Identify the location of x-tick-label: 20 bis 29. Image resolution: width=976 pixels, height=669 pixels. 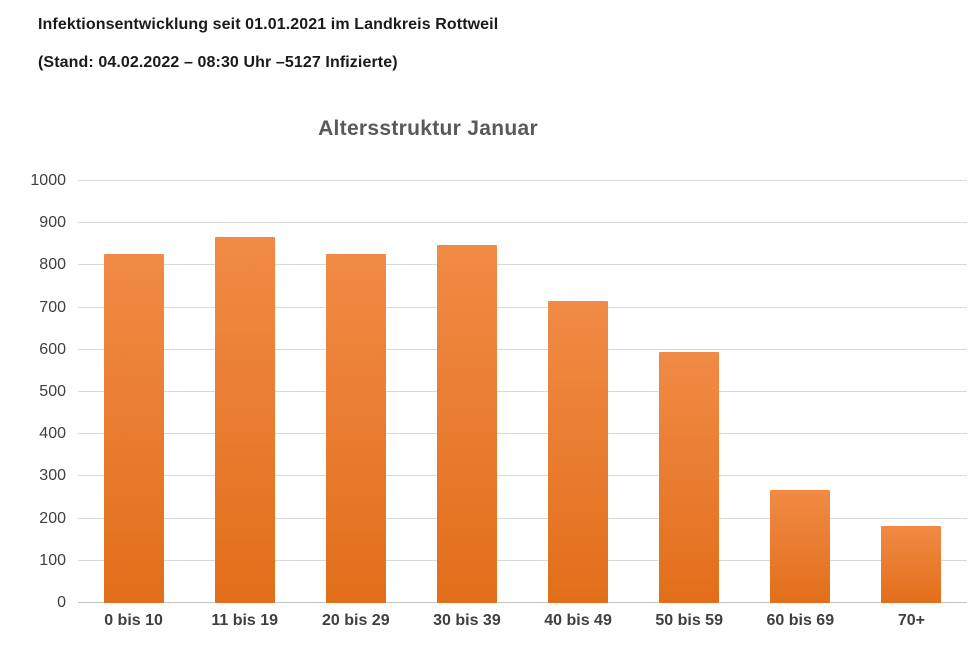
(356, 620).